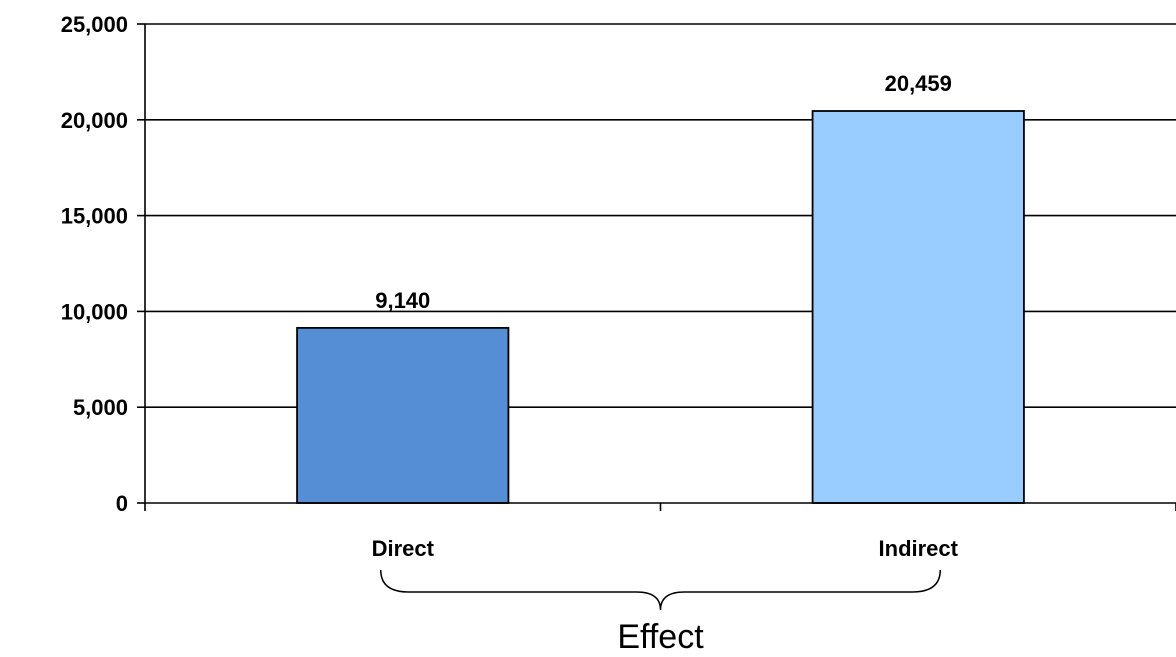  What do you see at coordinates (403, 548) in the screenshot?
I see `category-label: Direct` at bounding box center [403, 548].